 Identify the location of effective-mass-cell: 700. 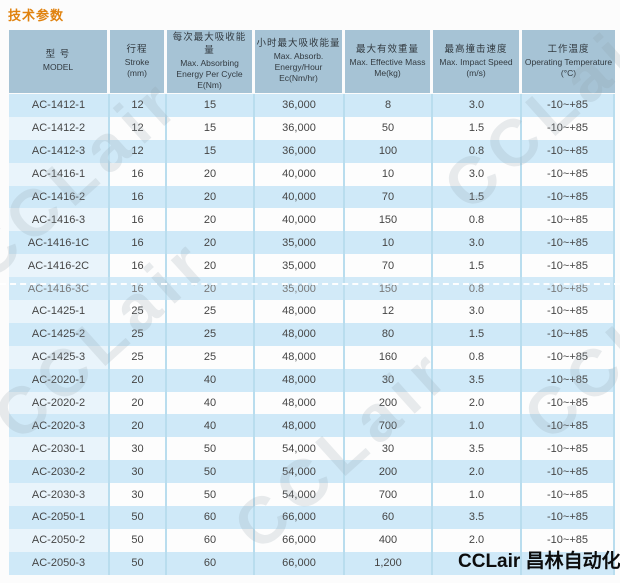
(389, 495).